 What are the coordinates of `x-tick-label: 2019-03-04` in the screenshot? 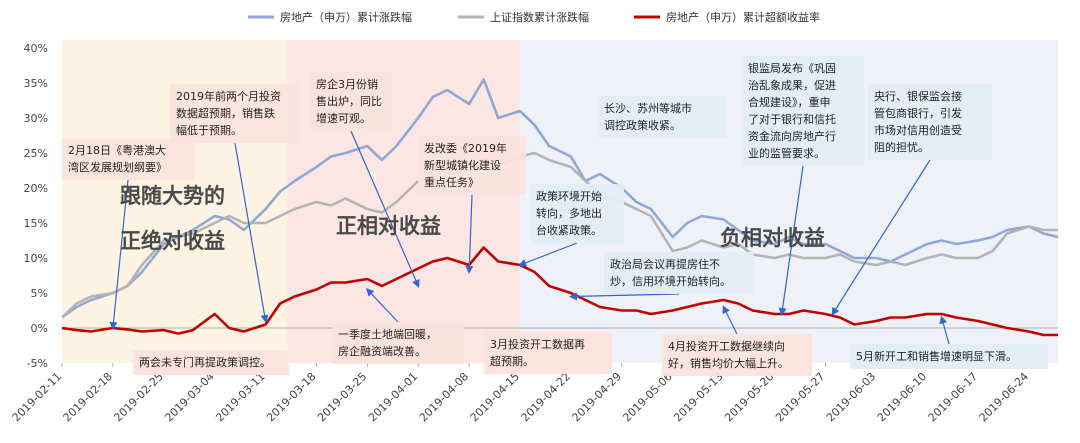 It's located at (189, 397).